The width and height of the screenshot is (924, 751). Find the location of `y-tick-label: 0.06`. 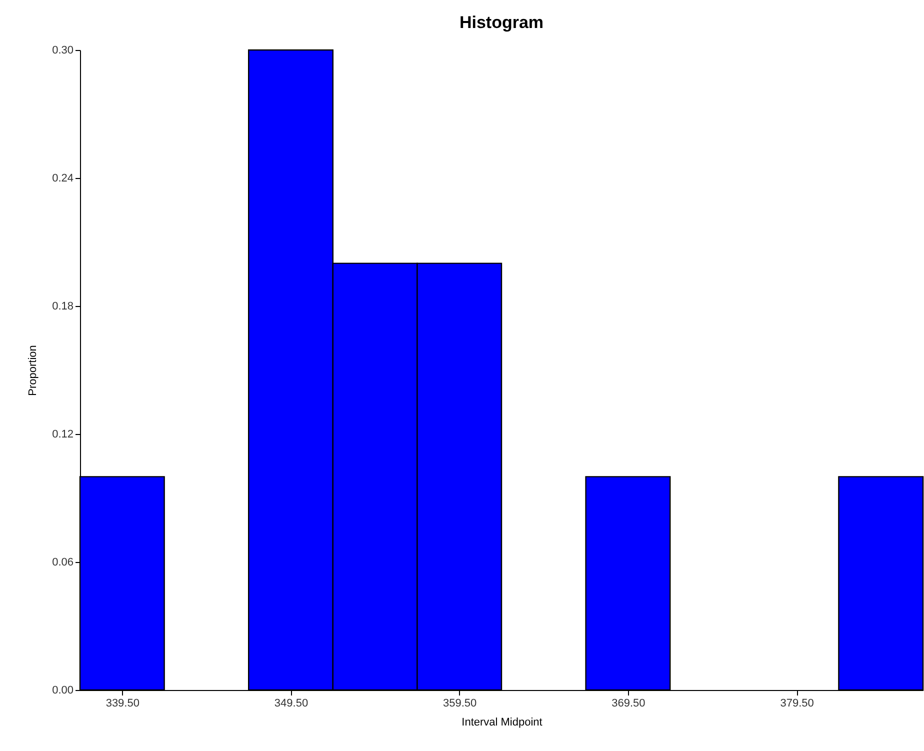

y-tick-label: 0.06 is located at coordinates (63, 562).